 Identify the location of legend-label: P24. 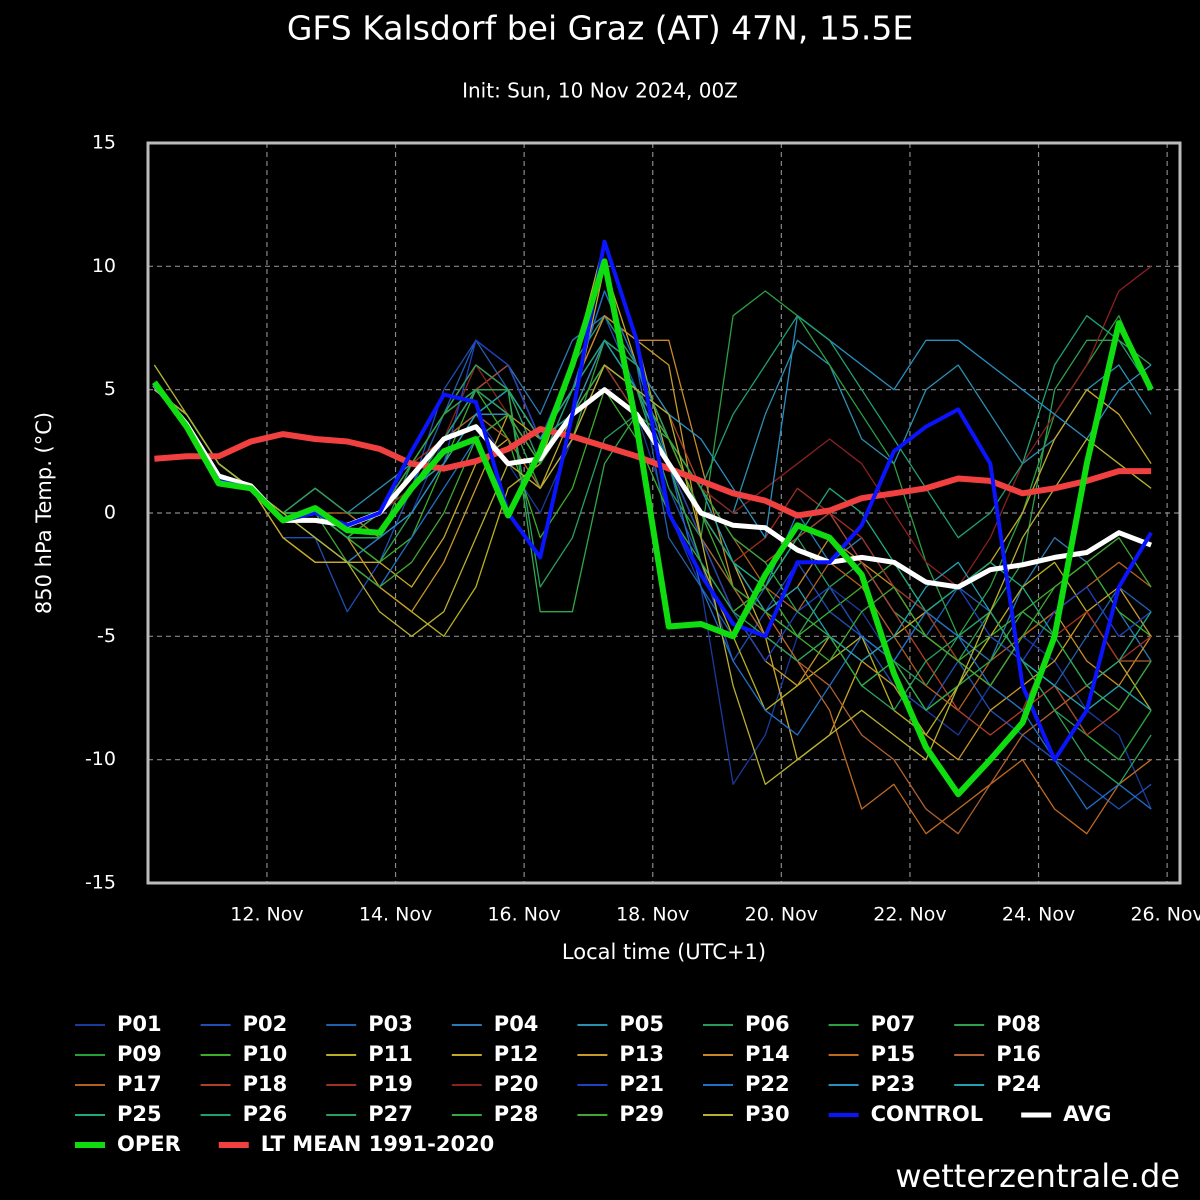
(1018, 1084).